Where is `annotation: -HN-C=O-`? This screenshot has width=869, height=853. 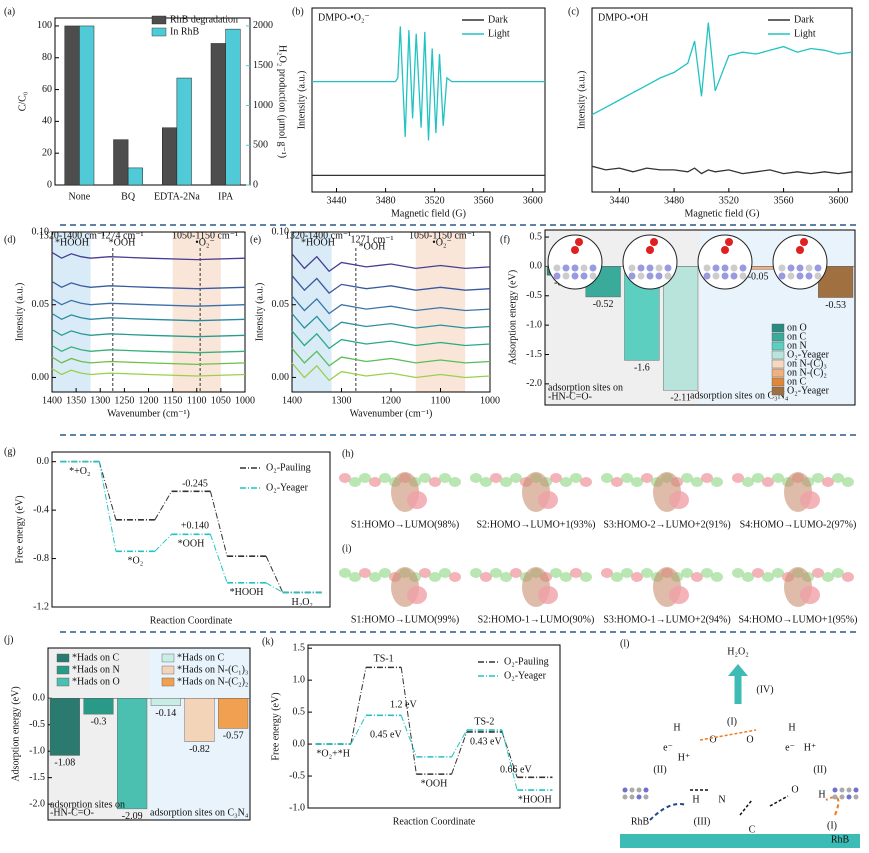
annotation: -HN-C=O- is located at coordinates (570, 396).